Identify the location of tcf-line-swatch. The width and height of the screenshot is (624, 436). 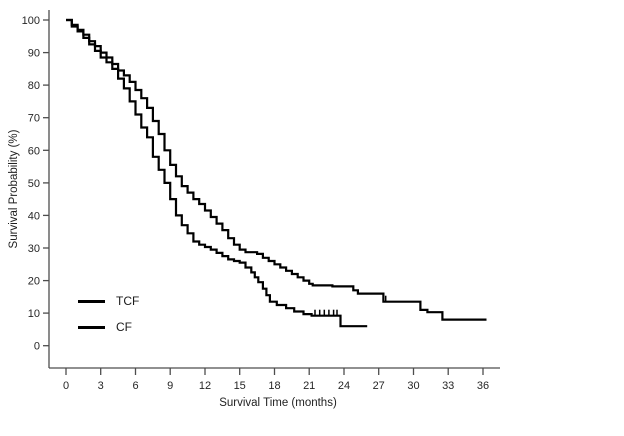
(91, 301).